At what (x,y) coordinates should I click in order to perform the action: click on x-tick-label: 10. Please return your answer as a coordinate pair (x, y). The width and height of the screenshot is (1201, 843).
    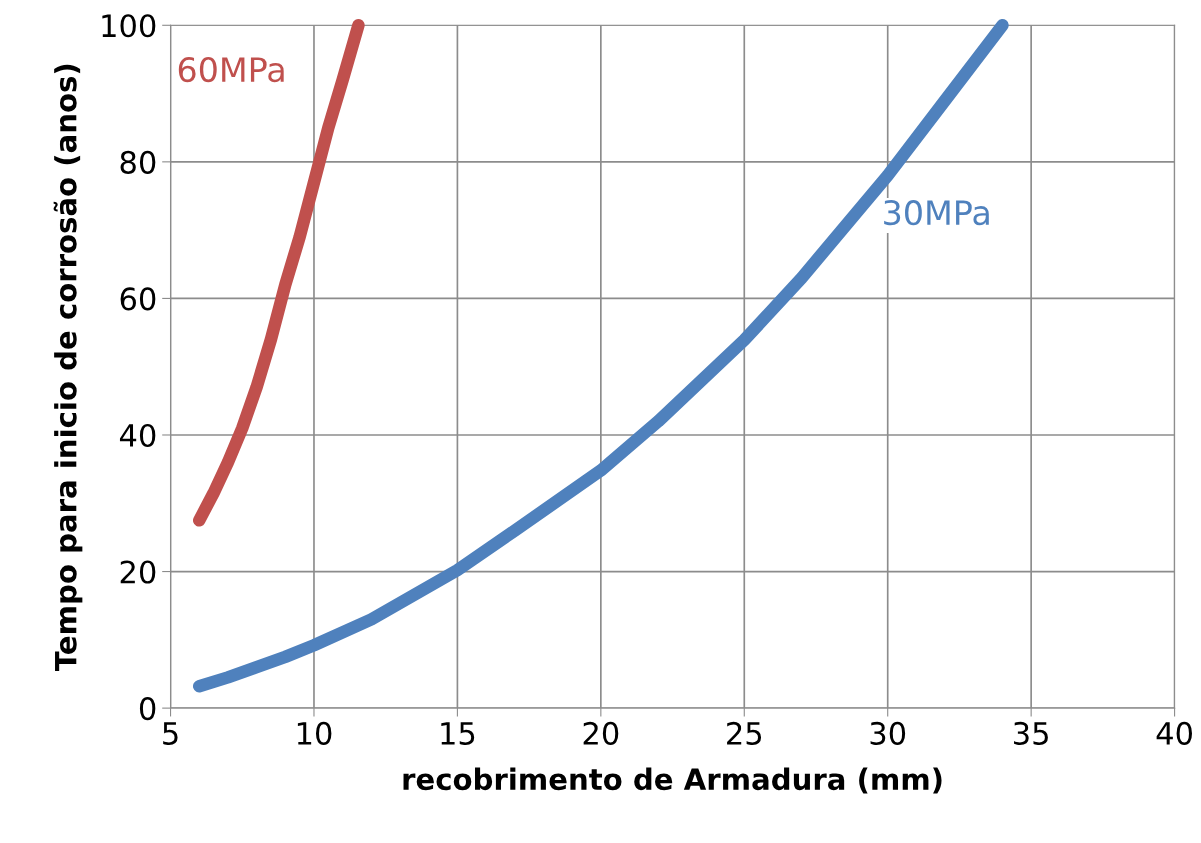
    Looking at the image, I should click on (314, 733).